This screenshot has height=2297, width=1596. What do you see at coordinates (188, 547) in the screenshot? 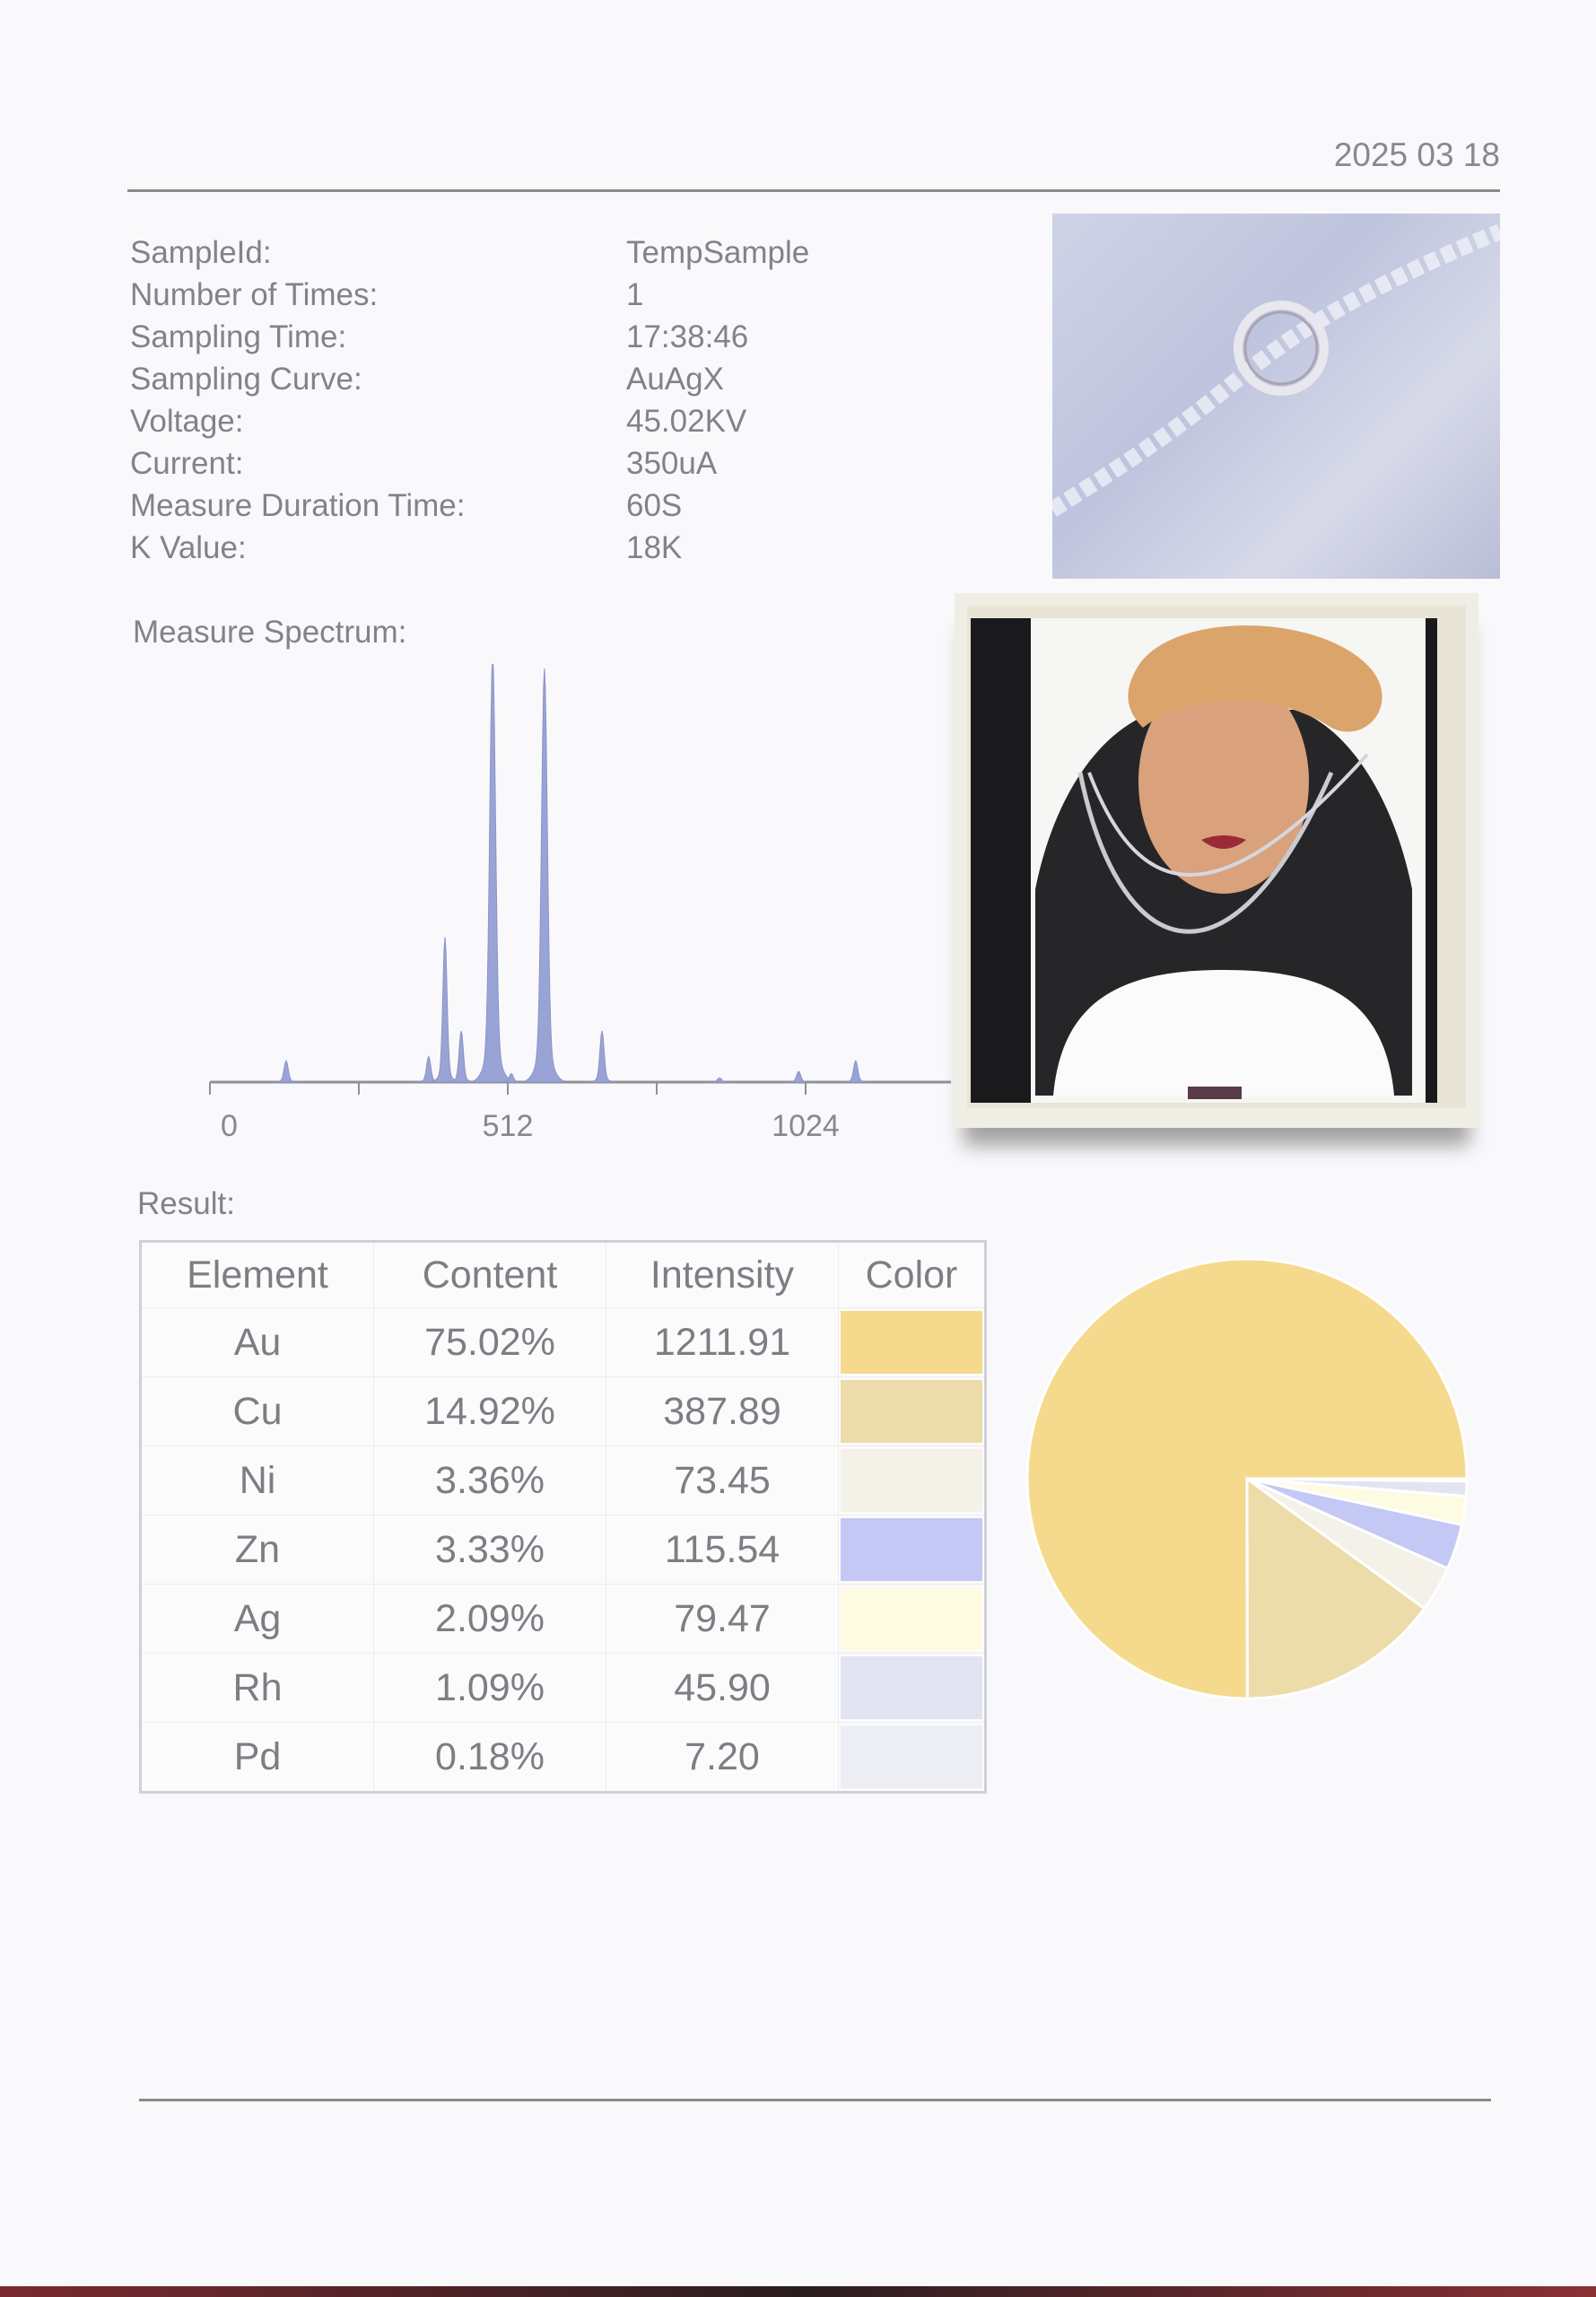
I see `info-label: K Value:` at bounding box center [188, 547].